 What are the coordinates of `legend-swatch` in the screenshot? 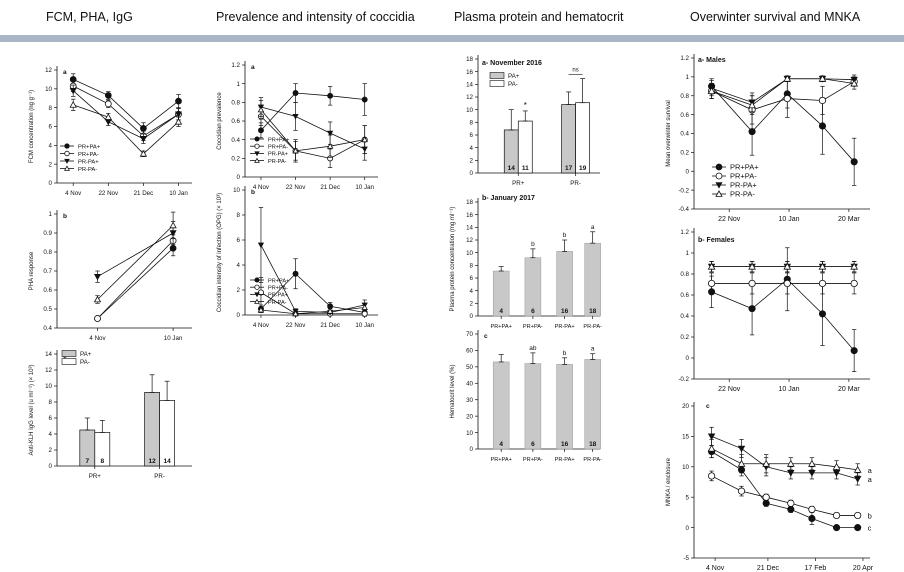 It's located at (497, 83).